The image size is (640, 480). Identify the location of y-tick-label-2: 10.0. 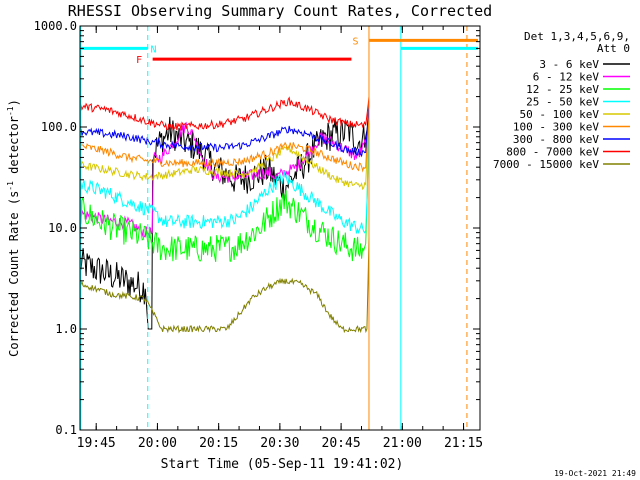
(62, 228).